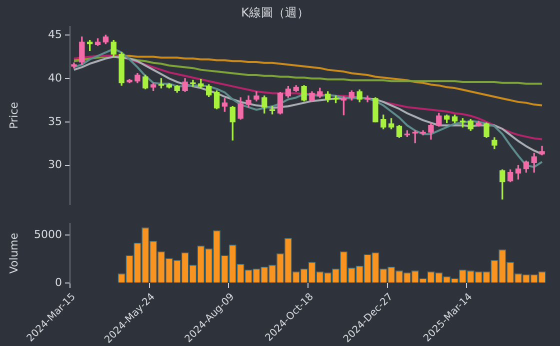 The height and width of the screenshot is (346, 560). I want to click on y-tick-label: 0, so click(58, 282).